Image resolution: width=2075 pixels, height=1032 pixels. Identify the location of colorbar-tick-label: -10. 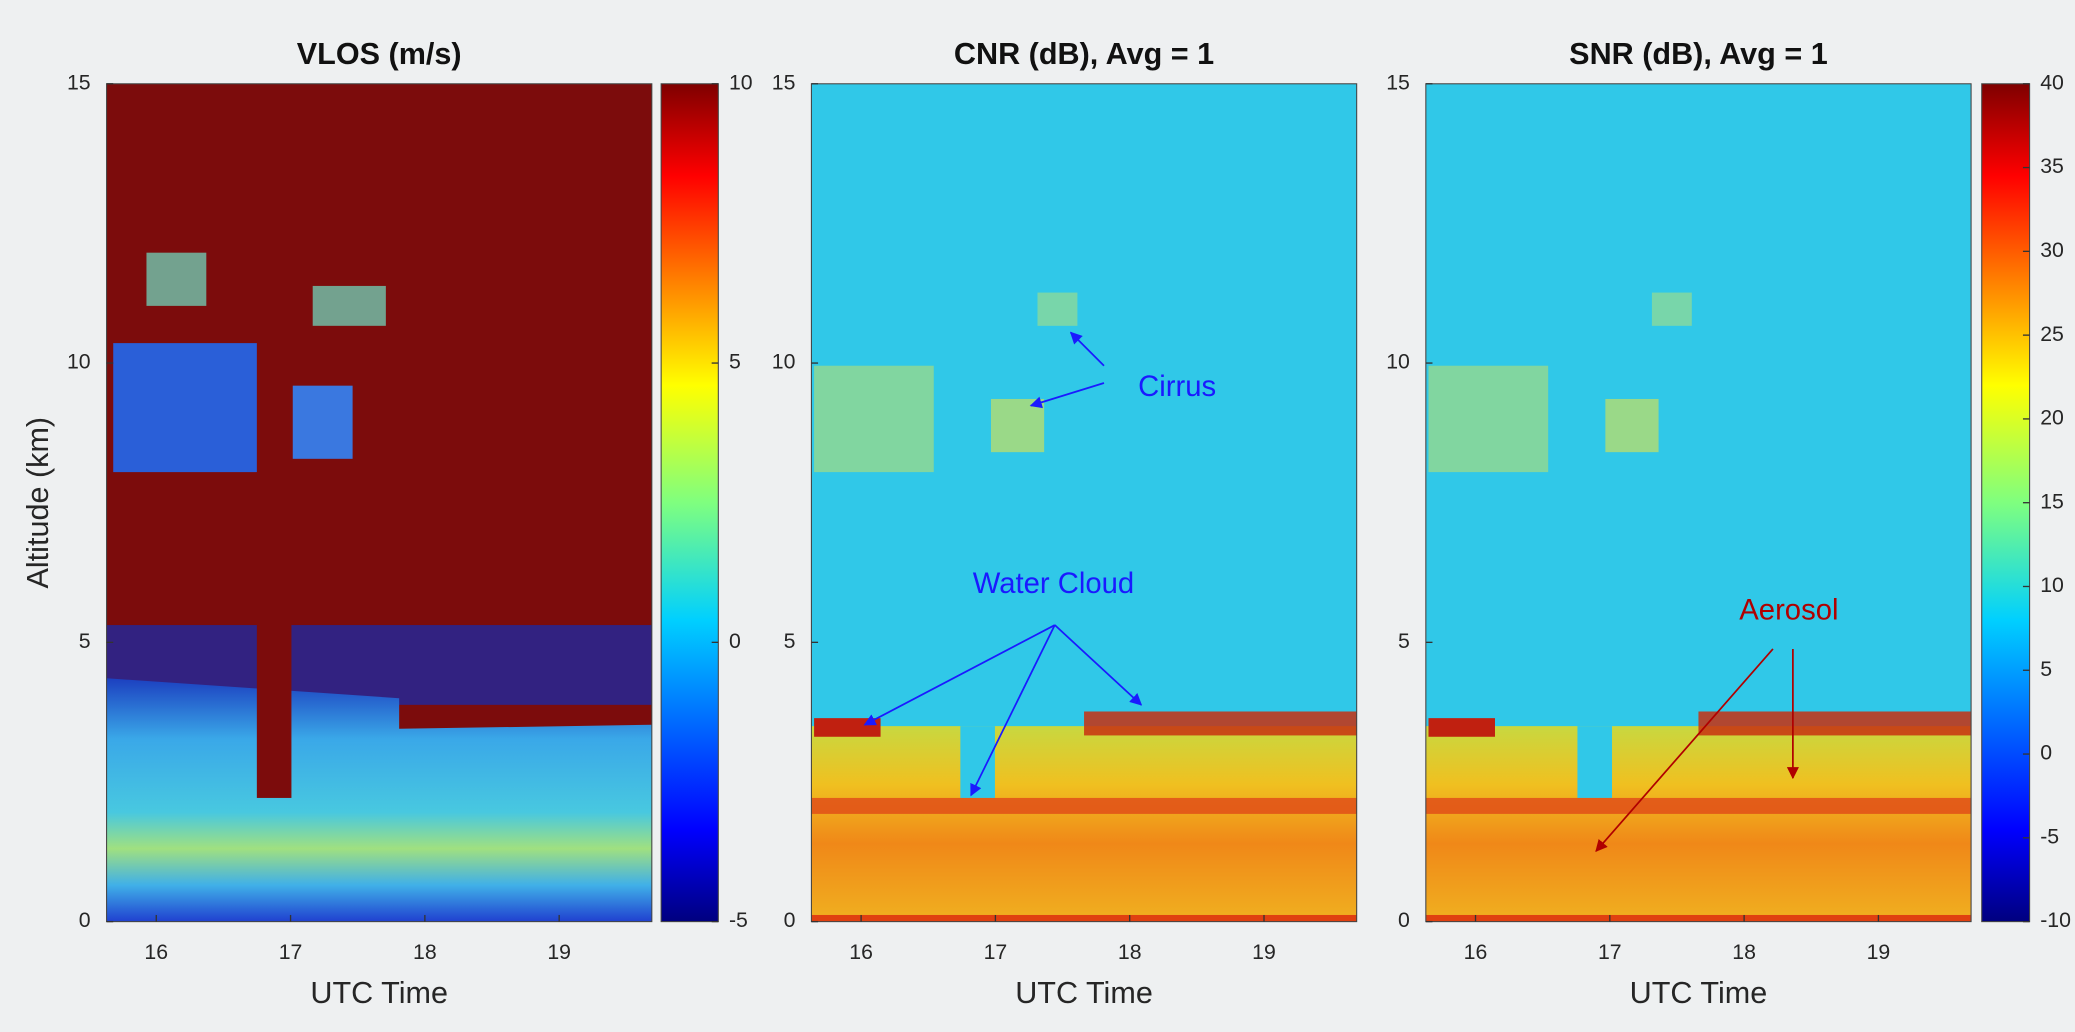
(2055, 920).